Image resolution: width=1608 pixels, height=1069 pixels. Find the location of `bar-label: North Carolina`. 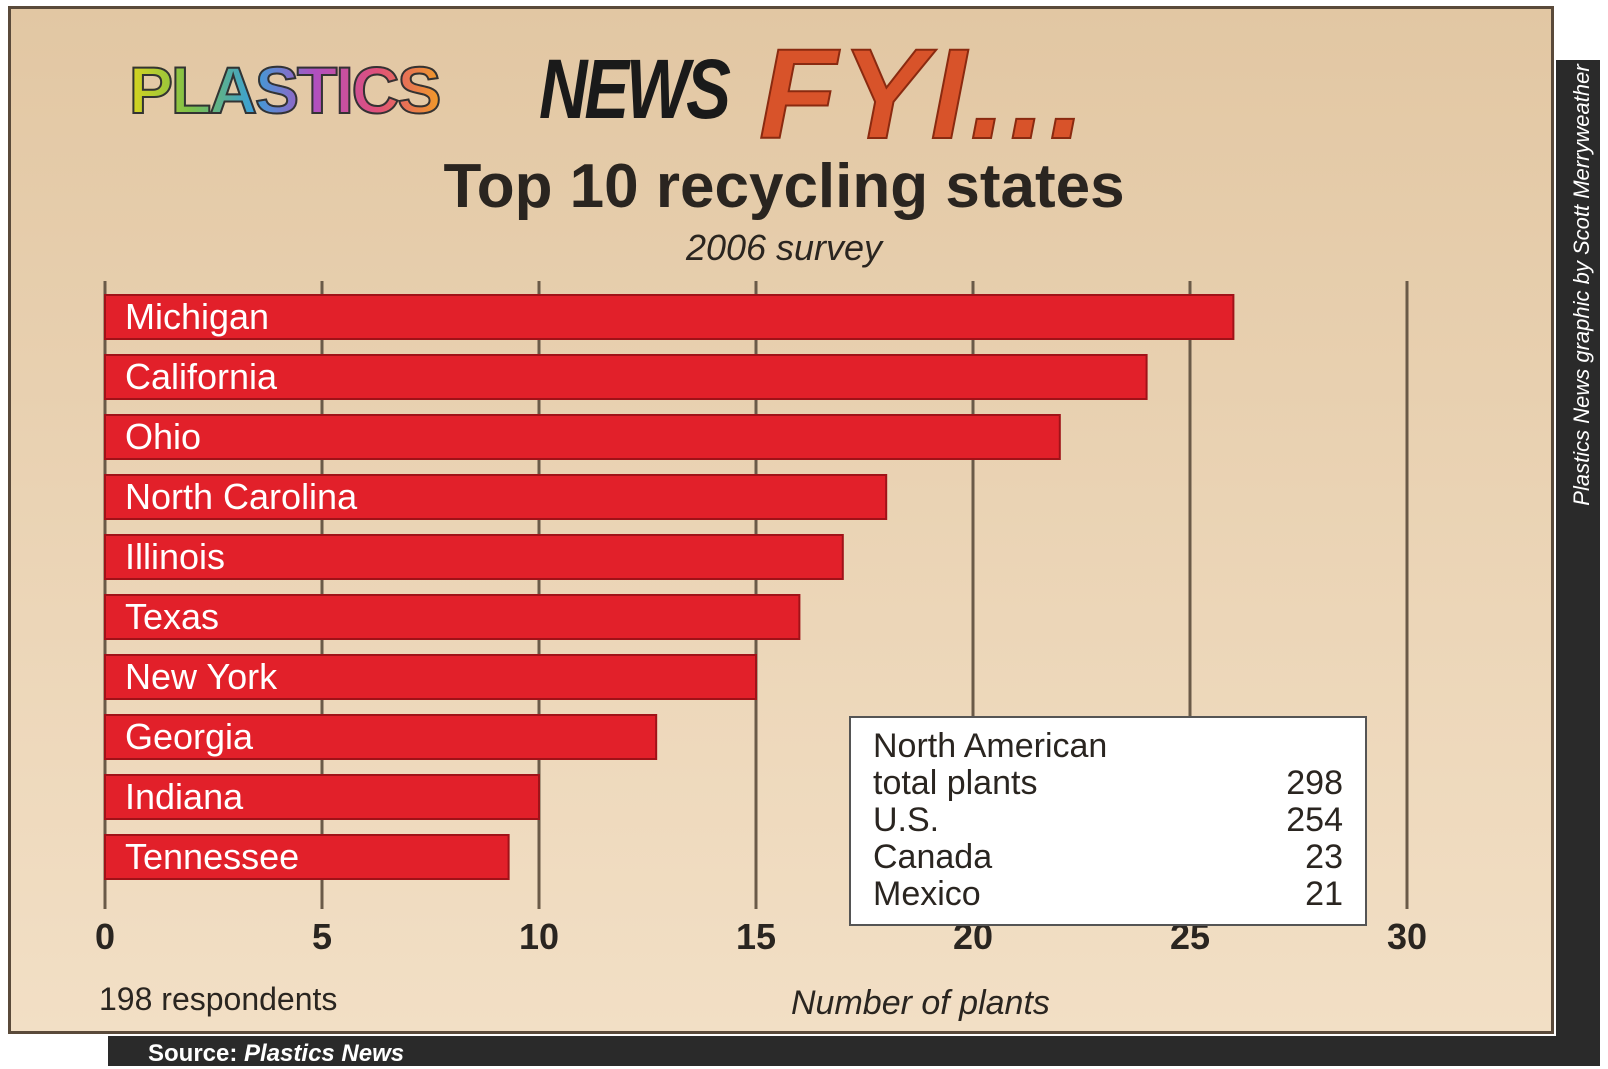

bar-label: North Carolina is located at coordinates (241, 496).